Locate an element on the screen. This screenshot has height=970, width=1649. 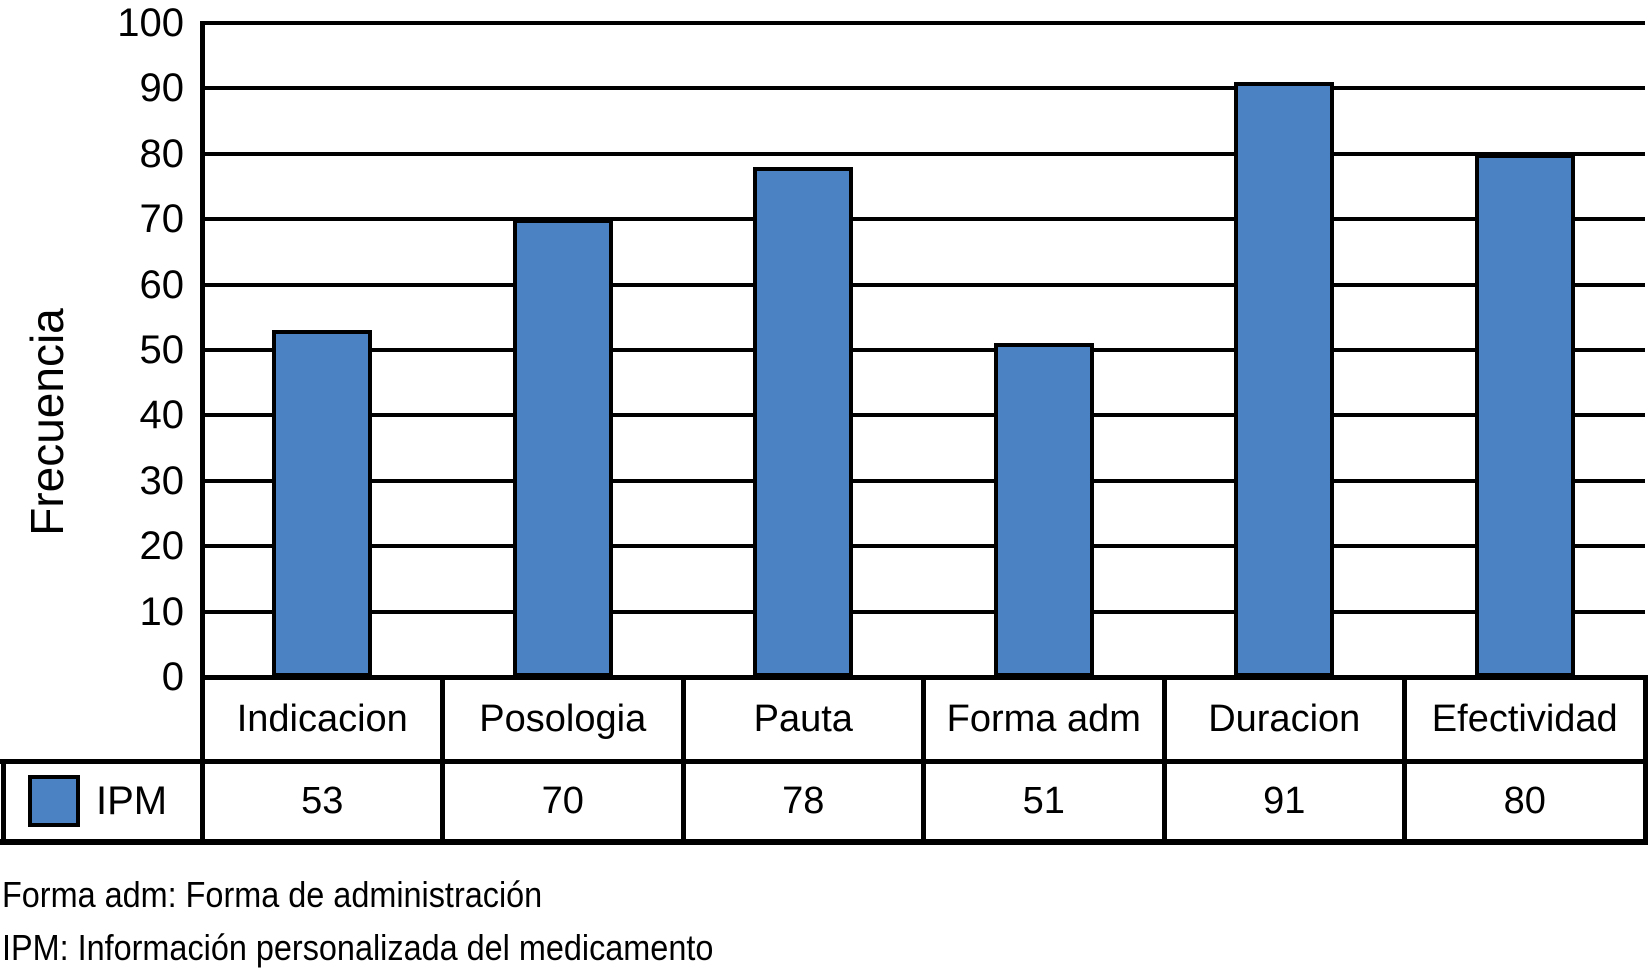
y-axis-line is located at coordinates (202, 350).